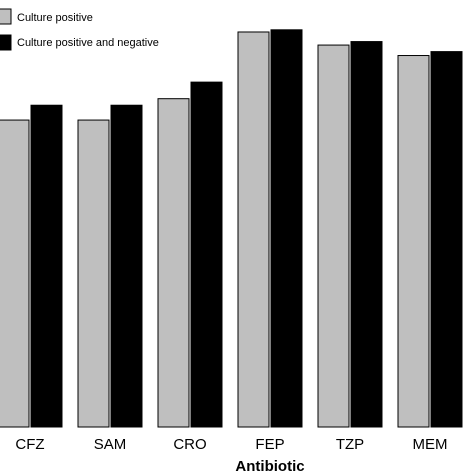 The height and width of the screenshot is (474, 474). I want to click on x-tick-labels: CFZ SAM CRO FEP TZP MEM, so click(231, 444).